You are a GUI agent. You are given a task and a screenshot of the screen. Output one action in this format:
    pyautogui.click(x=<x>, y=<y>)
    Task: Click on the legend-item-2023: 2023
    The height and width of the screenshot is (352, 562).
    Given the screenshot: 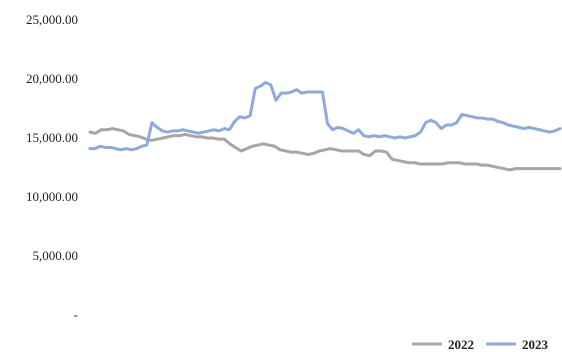 What is the action you would take?
    pyautogui.click(x=517, y=344)
    